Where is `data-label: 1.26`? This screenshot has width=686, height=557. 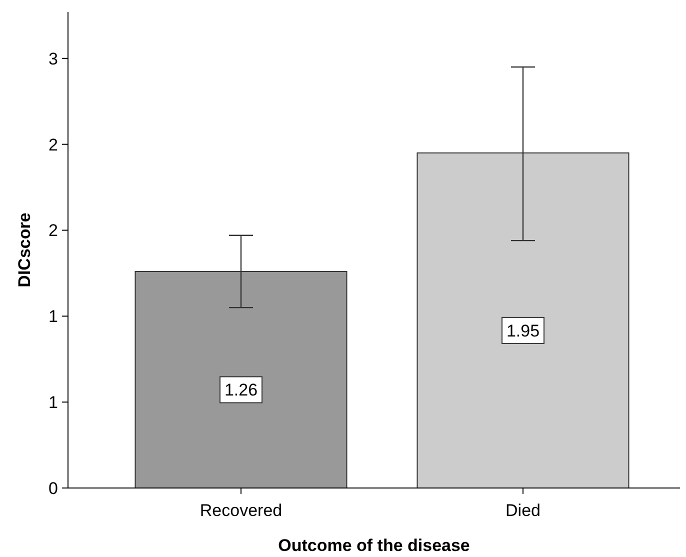 data-label: 1.26 is located at coordinates (241, 390).